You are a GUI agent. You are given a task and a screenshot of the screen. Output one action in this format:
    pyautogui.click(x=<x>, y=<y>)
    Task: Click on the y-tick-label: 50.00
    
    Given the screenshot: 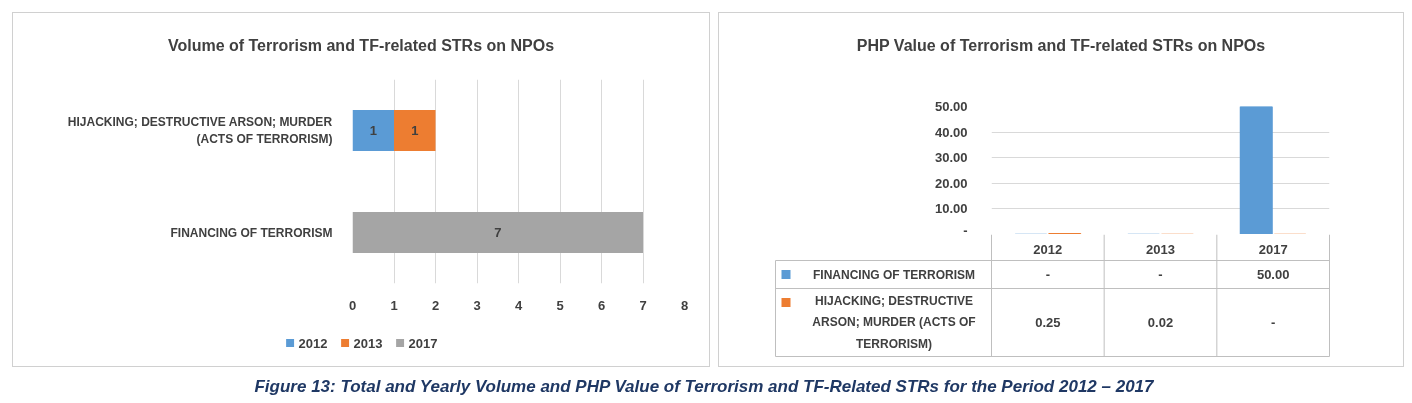 What is the action you would take?
    pyautogui.click(x=951, y=106)
    